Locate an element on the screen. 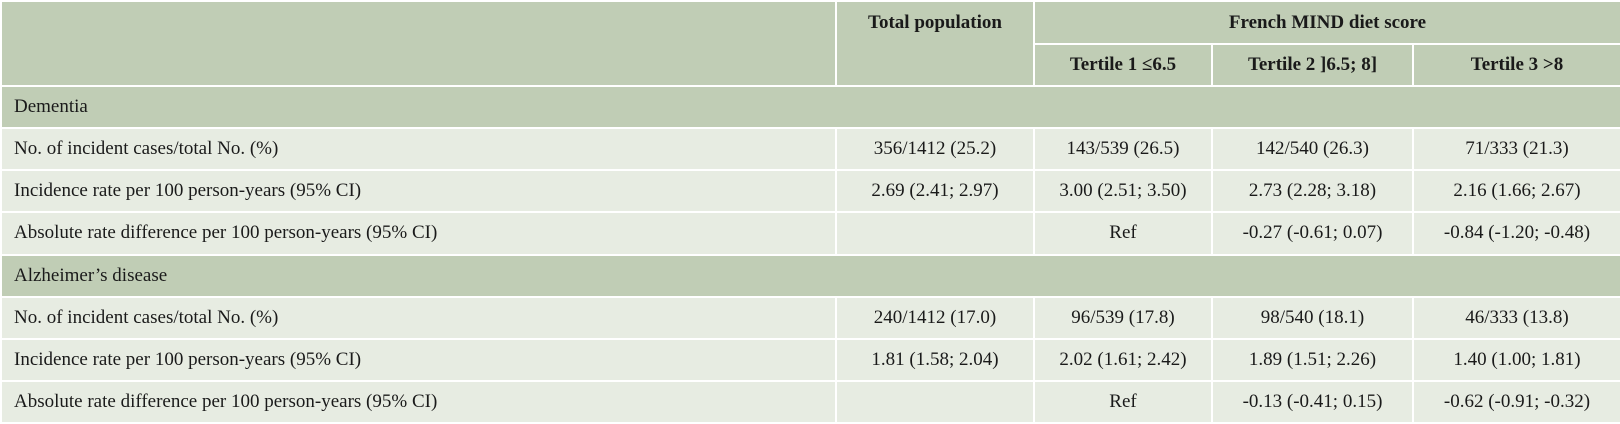 This screenshot has height=424, width=1620. header-cell: French MIND diet score is located at coordinates (1326, 22).